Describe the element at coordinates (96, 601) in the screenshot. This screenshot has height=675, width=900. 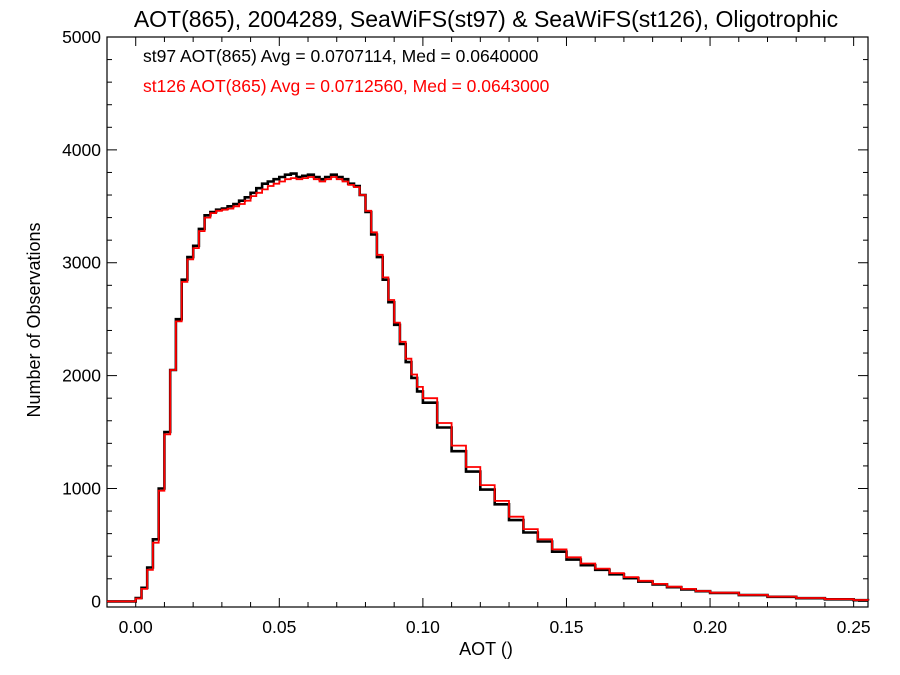
I see `y-tick-label: 0` at that location.